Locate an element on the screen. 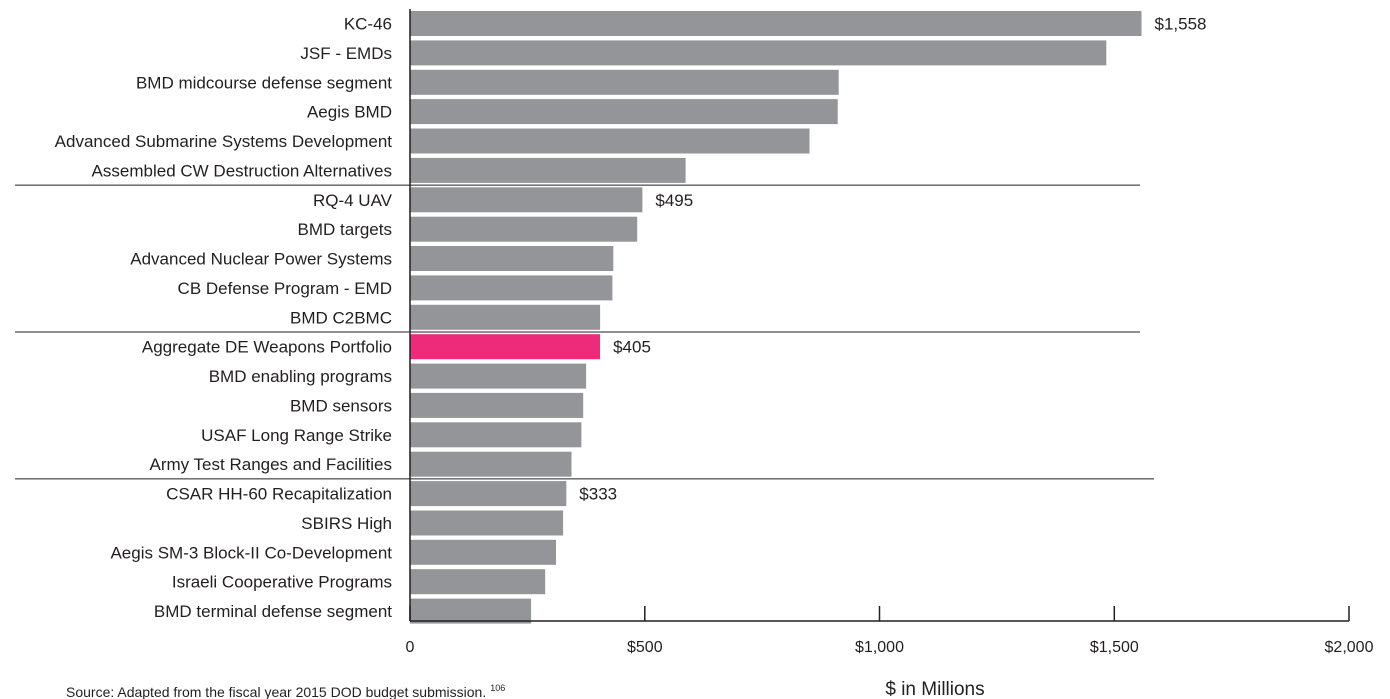  category-label-cb-defense-program-emd: CB Defense Program - EMD is located at coordinates (285, 288).